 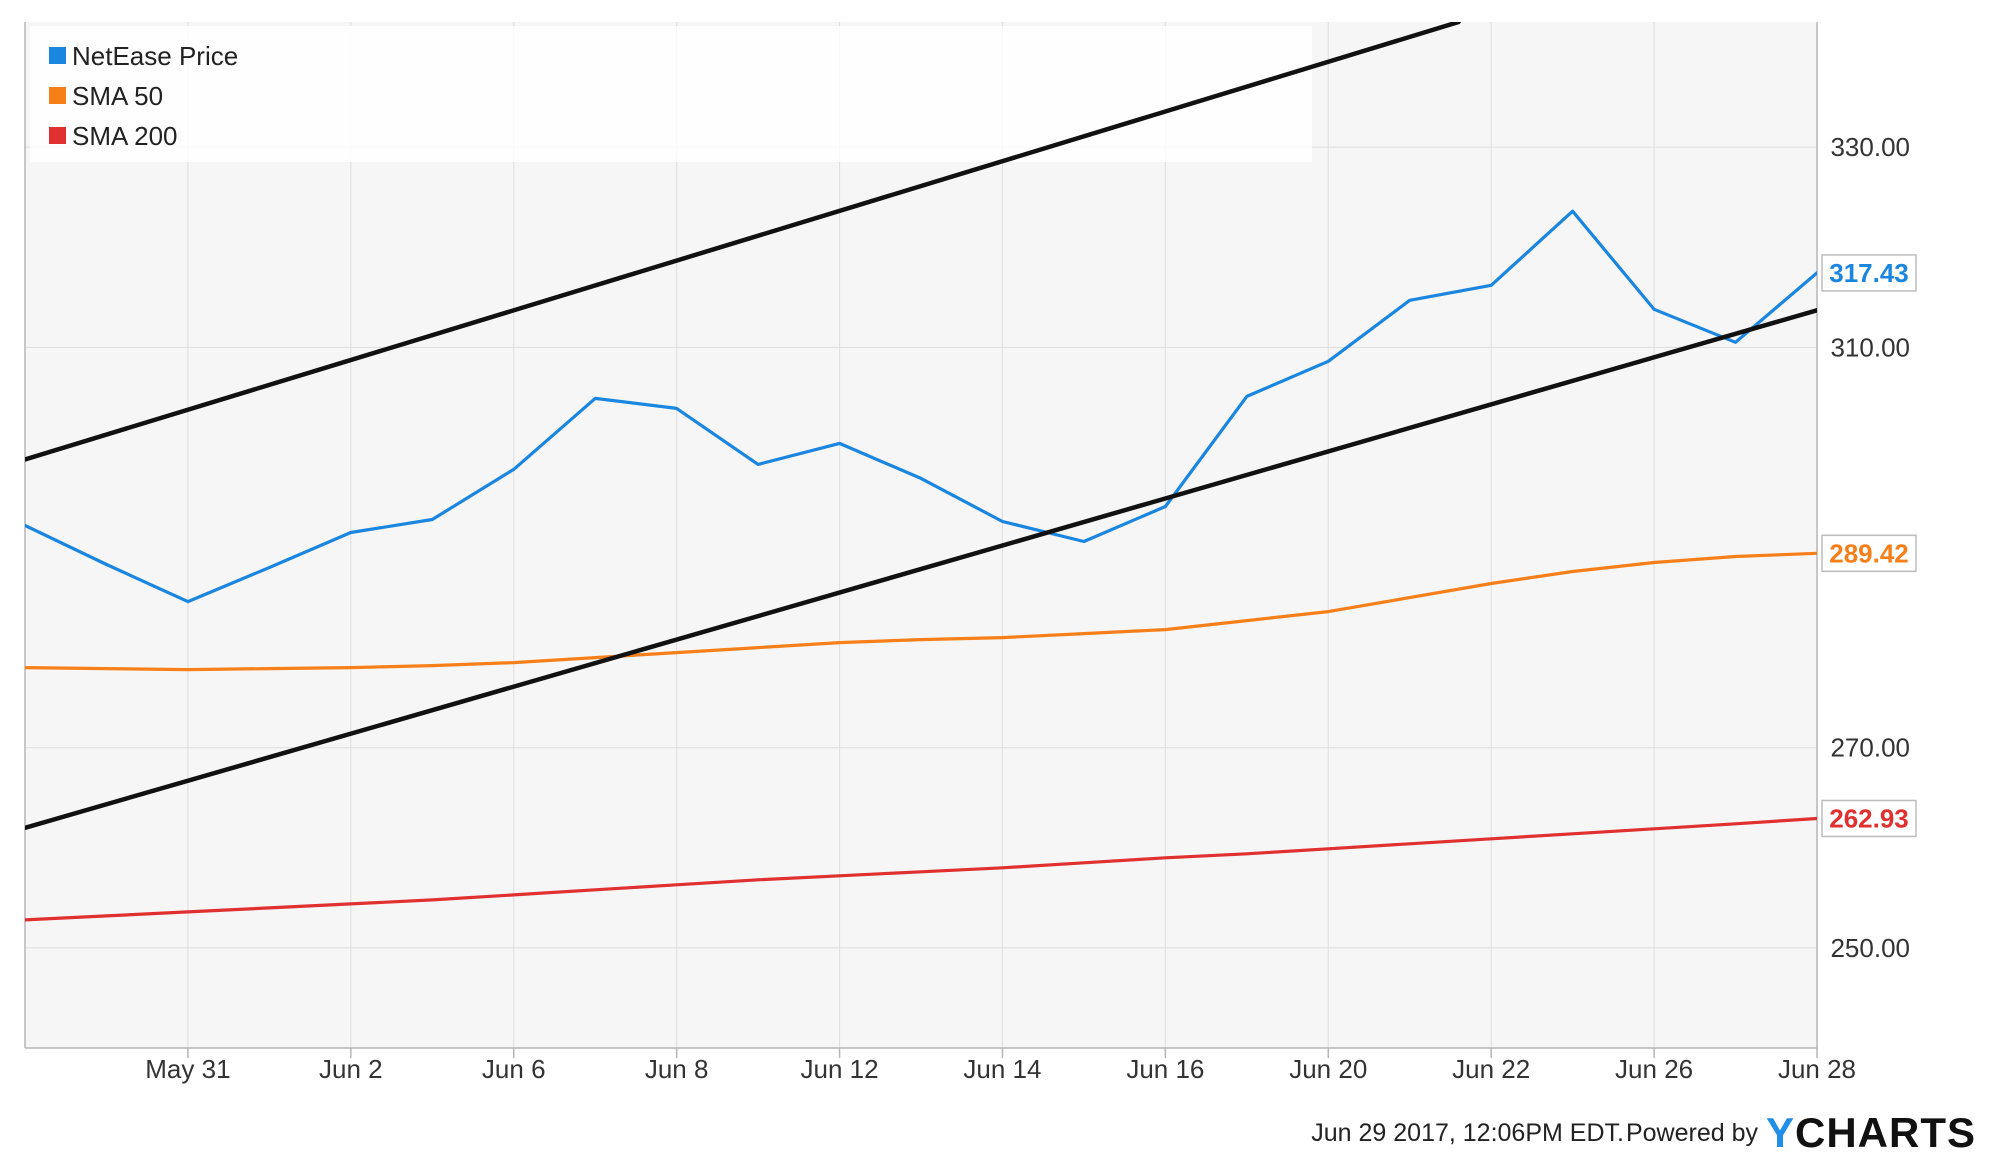 What do you see at coordinates (1002, 1069) in the screenshot?
I see `x-tick-label: Jun 14` at bounding box center [1002, 1069].